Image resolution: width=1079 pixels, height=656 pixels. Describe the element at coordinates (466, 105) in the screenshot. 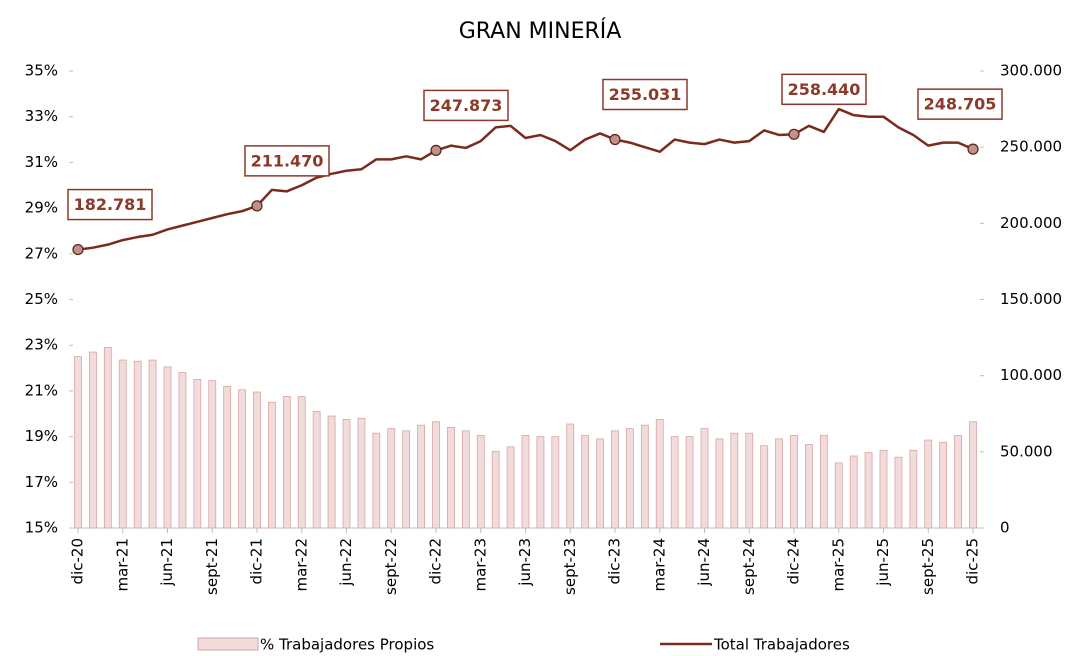

I see `value-label: 247.873` at that location.